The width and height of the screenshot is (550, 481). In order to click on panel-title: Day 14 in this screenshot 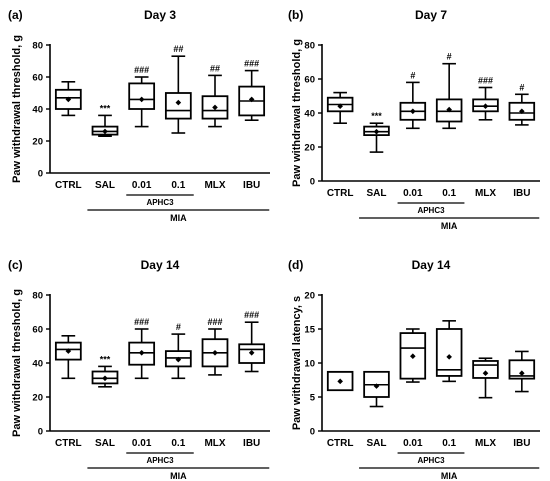, I will do `click(431, 265)`.